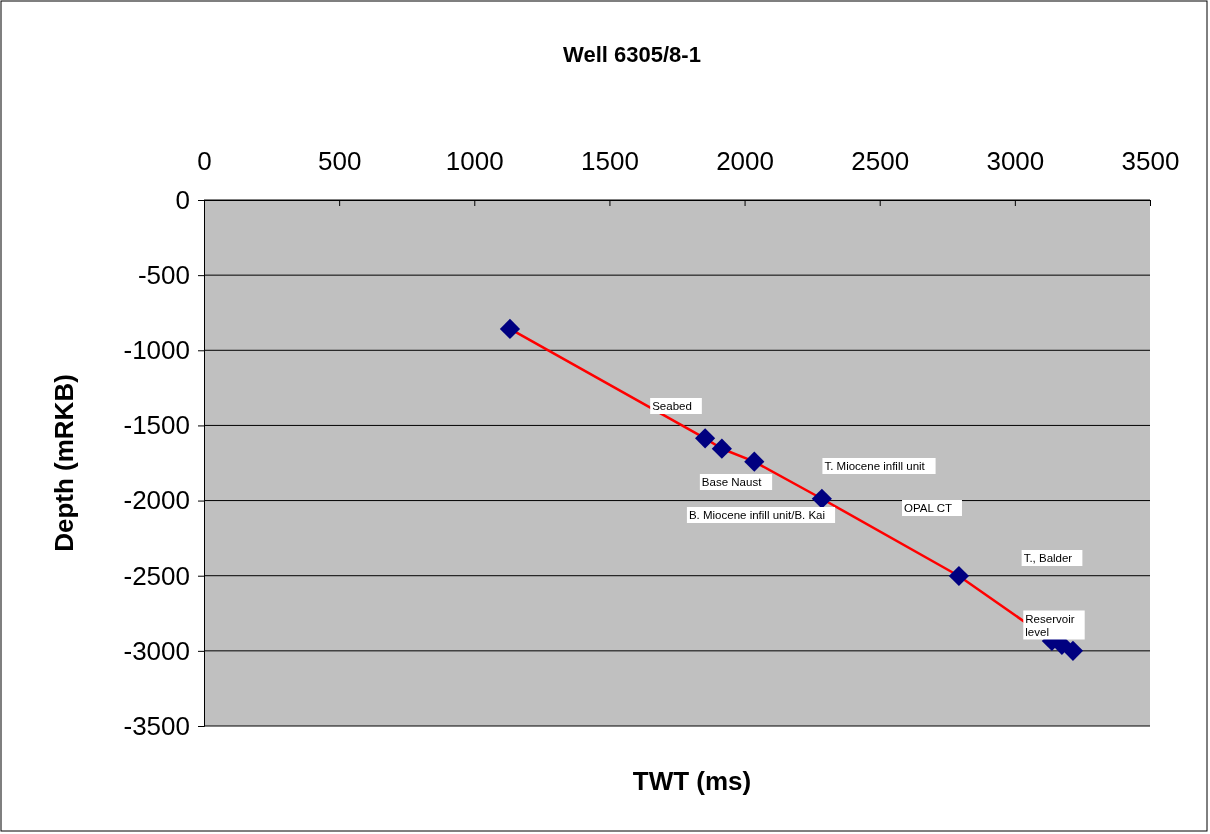 This screenshot has width=1210, height=834. What do you see at coordinates (610, 161) in the screenshot?
I see `x-tick-label: 1500` at bounding box center [610, 161].